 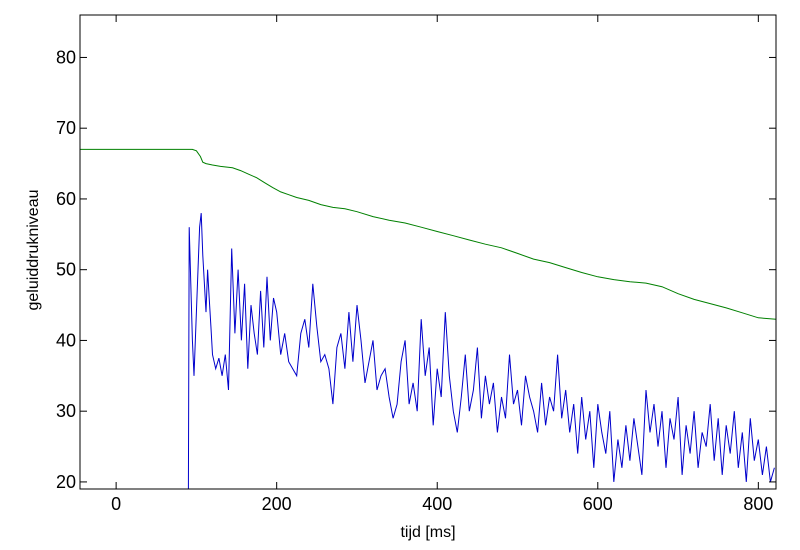 What do you see at coordinates (66, 270) in the screenshot?
I see `y-tick-label: 50` at bounding box center [66, 270].